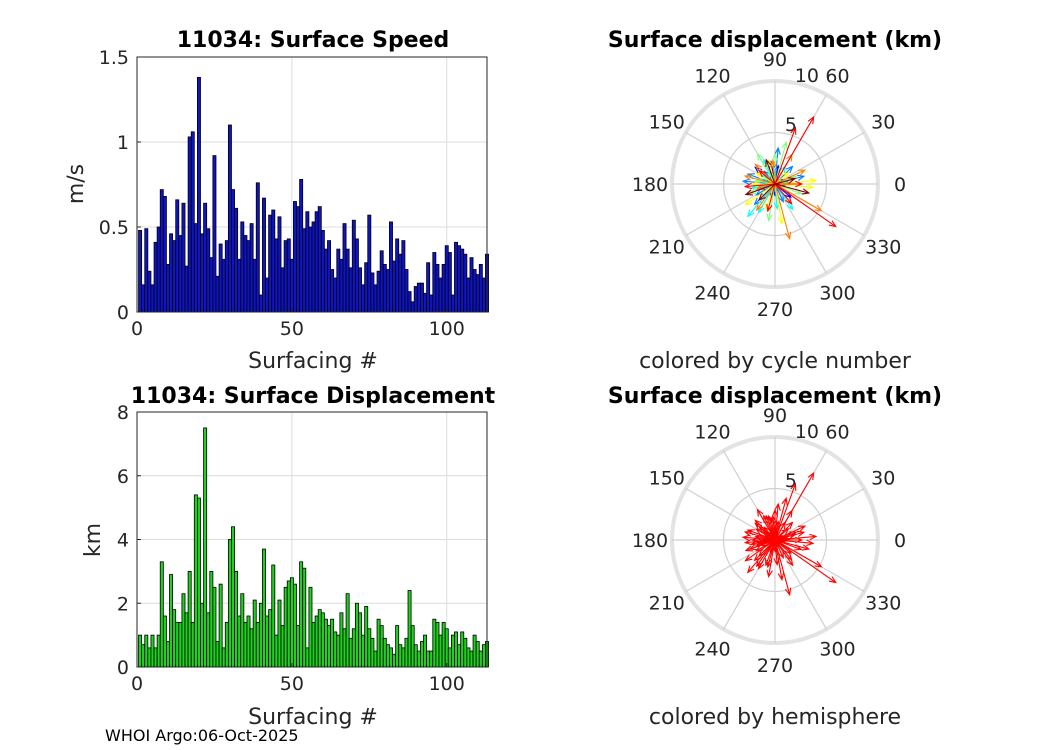 The width and height of the screenshot is (1050, 750). I want to click on angle-label: 150, so click(667, 123).